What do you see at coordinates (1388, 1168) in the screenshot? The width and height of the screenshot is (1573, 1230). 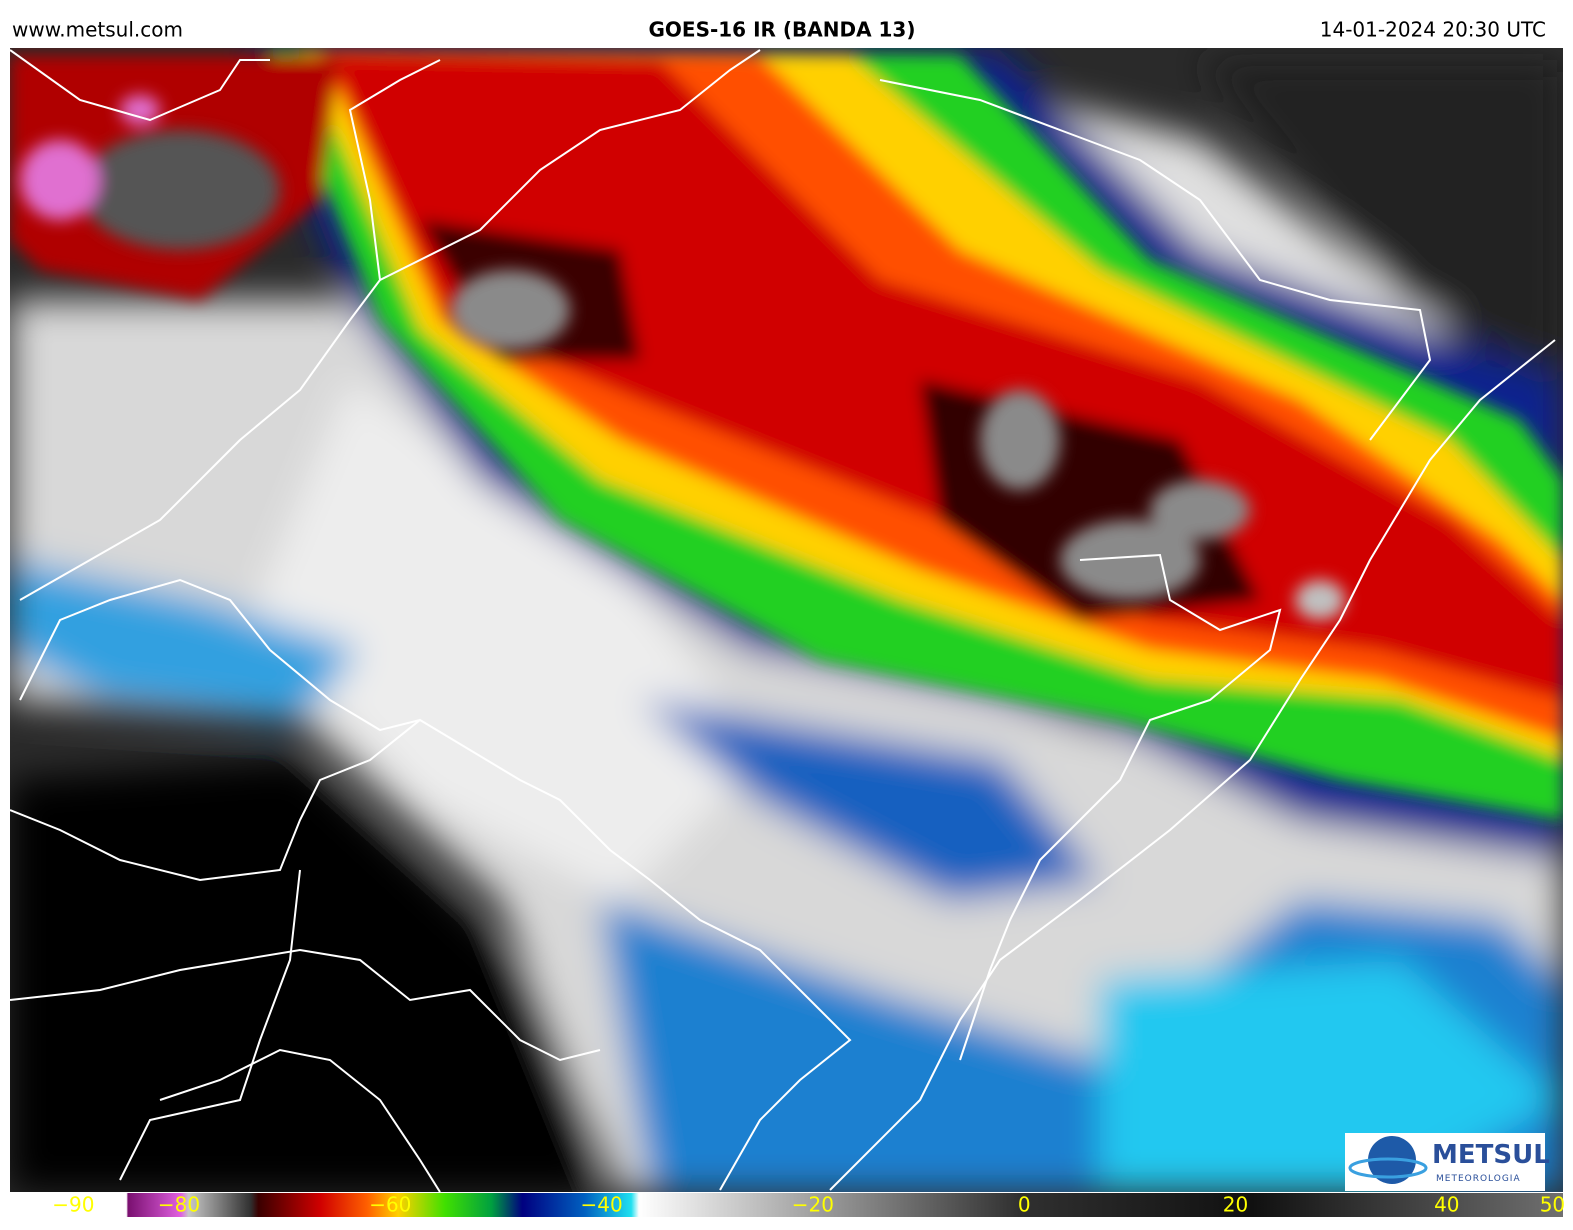 I see `logo-ring` at bounding box center [1388, 1168].